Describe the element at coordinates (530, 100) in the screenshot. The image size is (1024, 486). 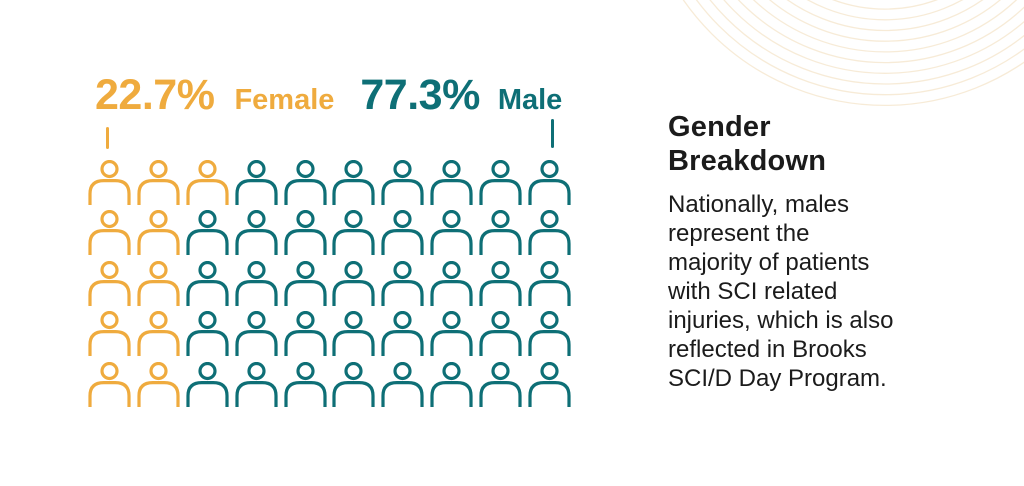
I see `male-label: Male` at that location.